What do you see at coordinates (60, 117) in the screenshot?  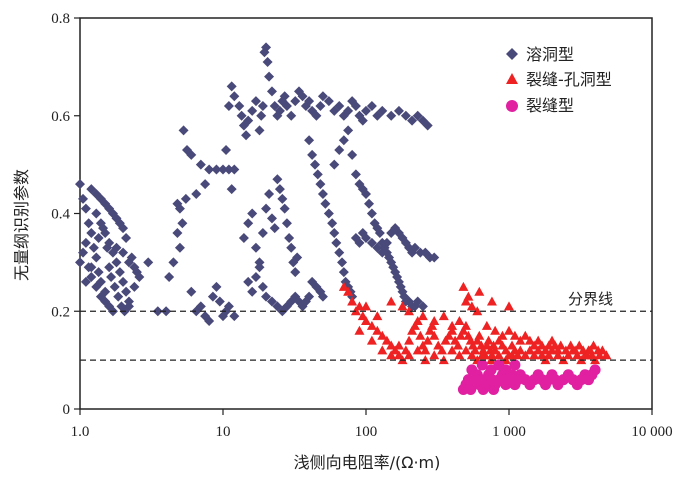 I see `y-tick-label: 0.6` at bounding box center [60, 117].